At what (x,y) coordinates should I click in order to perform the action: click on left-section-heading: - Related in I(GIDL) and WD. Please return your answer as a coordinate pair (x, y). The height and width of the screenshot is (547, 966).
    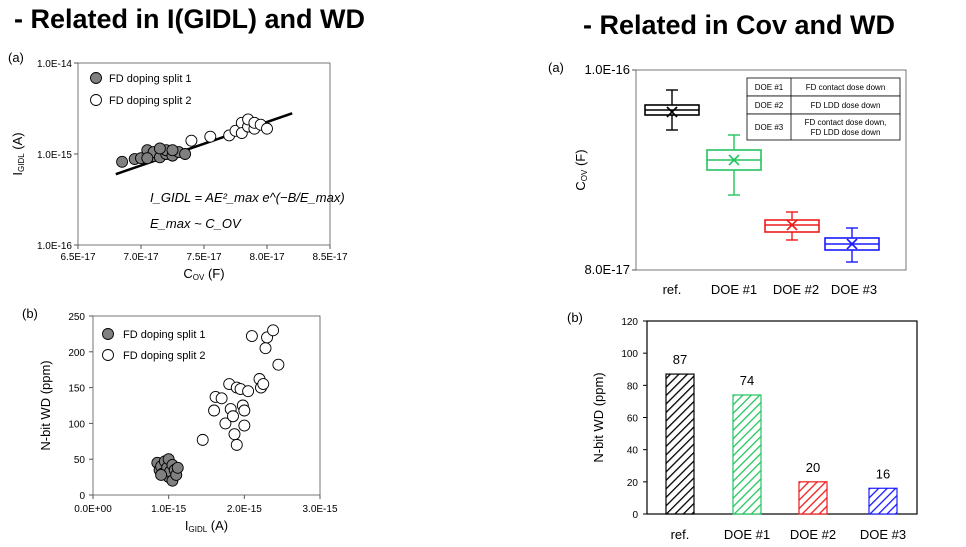
    Looking at the image, I should click on (189, 19).